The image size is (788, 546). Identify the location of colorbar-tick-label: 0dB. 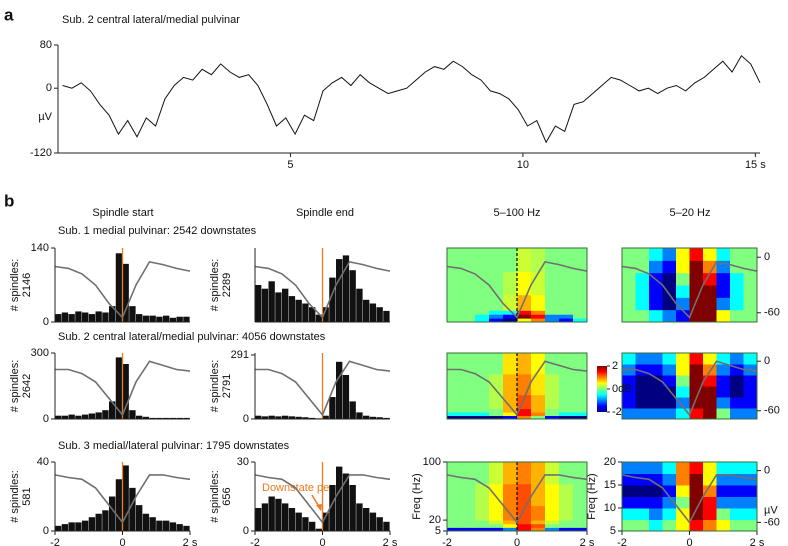
(622, 389).